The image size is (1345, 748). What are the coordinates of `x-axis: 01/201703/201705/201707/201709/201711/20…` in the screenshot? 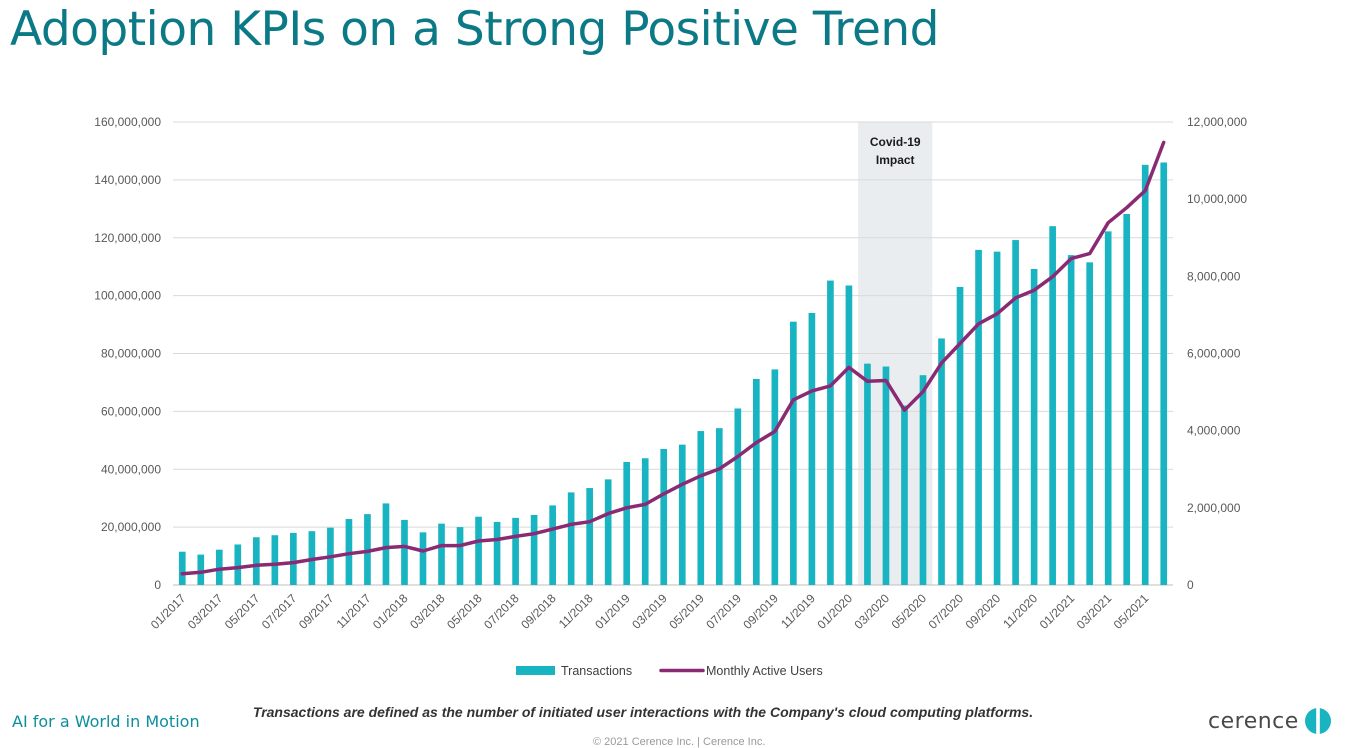 It's located at (650, 611).